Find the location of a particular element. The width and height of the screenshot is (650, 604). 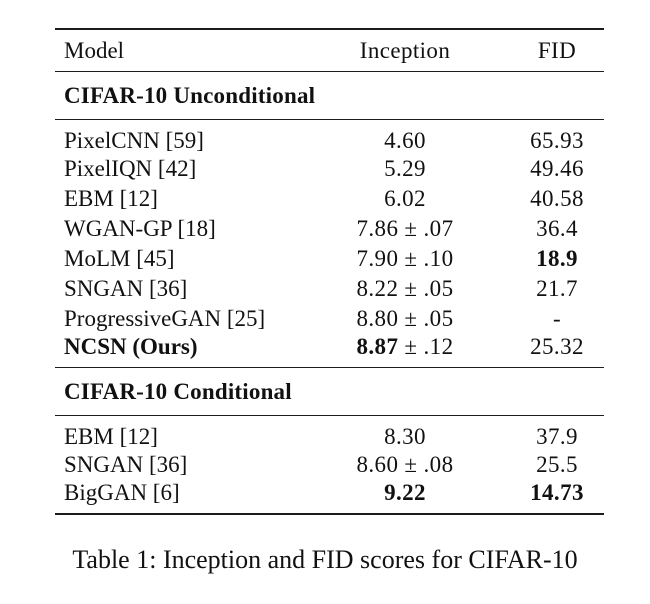

table-row: EBM [12] 6.02 40.58 is located at coordinates (329, 199).